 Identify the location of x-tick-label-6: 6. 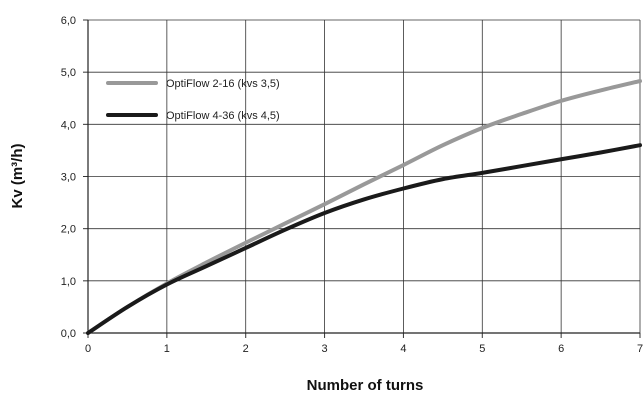
(561, 349).